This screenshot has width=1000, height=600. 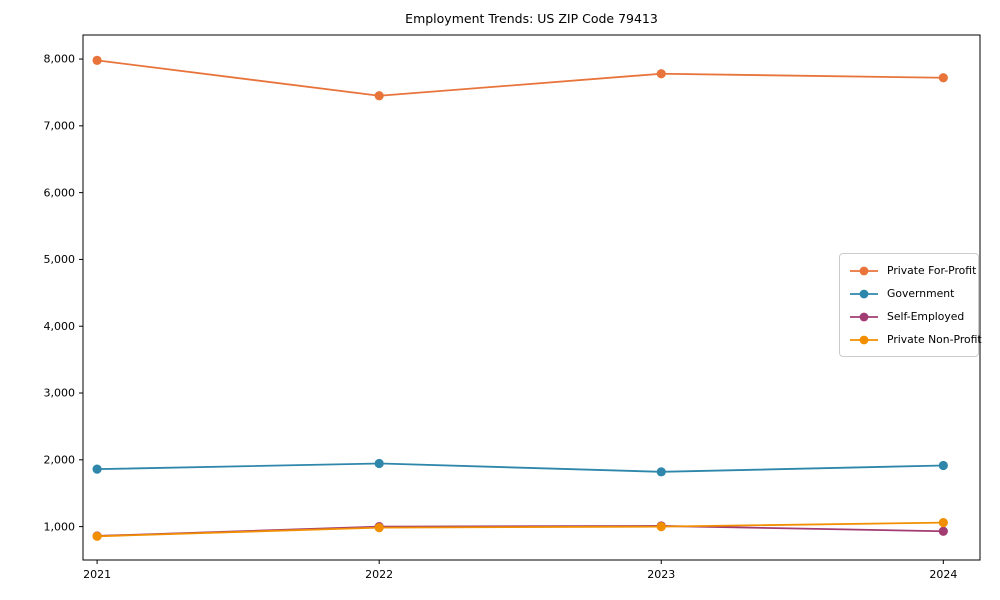 What do you see at coordinates (661, 574) in the screenshot?
I see `x-tick-label: 2023` at bounding box center [661, 574].